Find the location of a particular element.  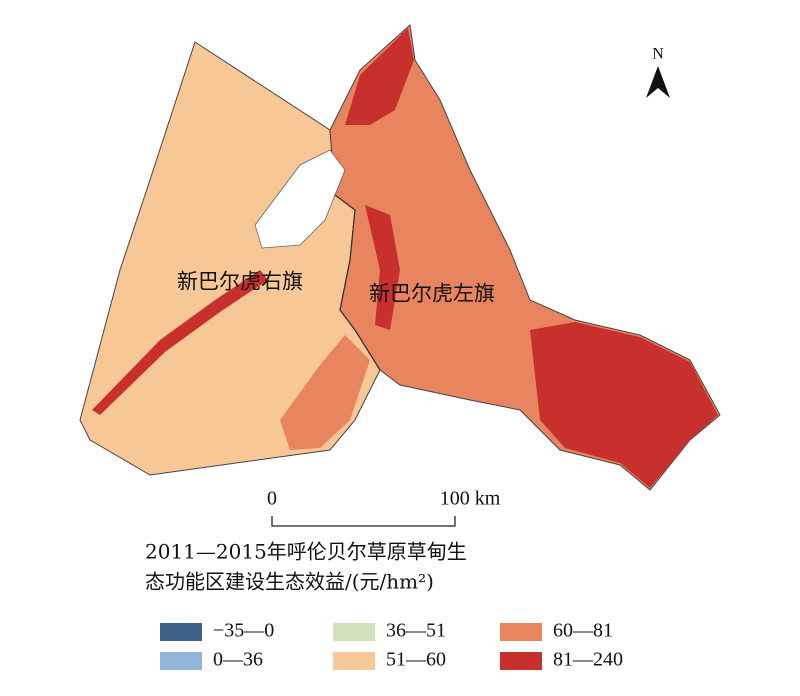

legend-label: 36—51 is located at coordinates (416, 631).